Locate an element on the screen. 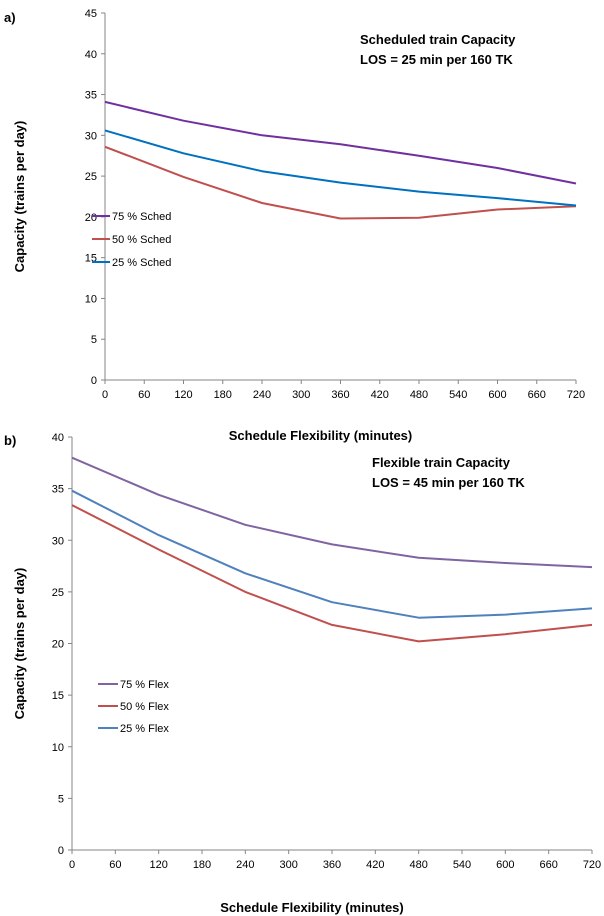 This screenshot has height=916, width=604. legend-label: 50 % Flex is located at coordinates (144, 707).